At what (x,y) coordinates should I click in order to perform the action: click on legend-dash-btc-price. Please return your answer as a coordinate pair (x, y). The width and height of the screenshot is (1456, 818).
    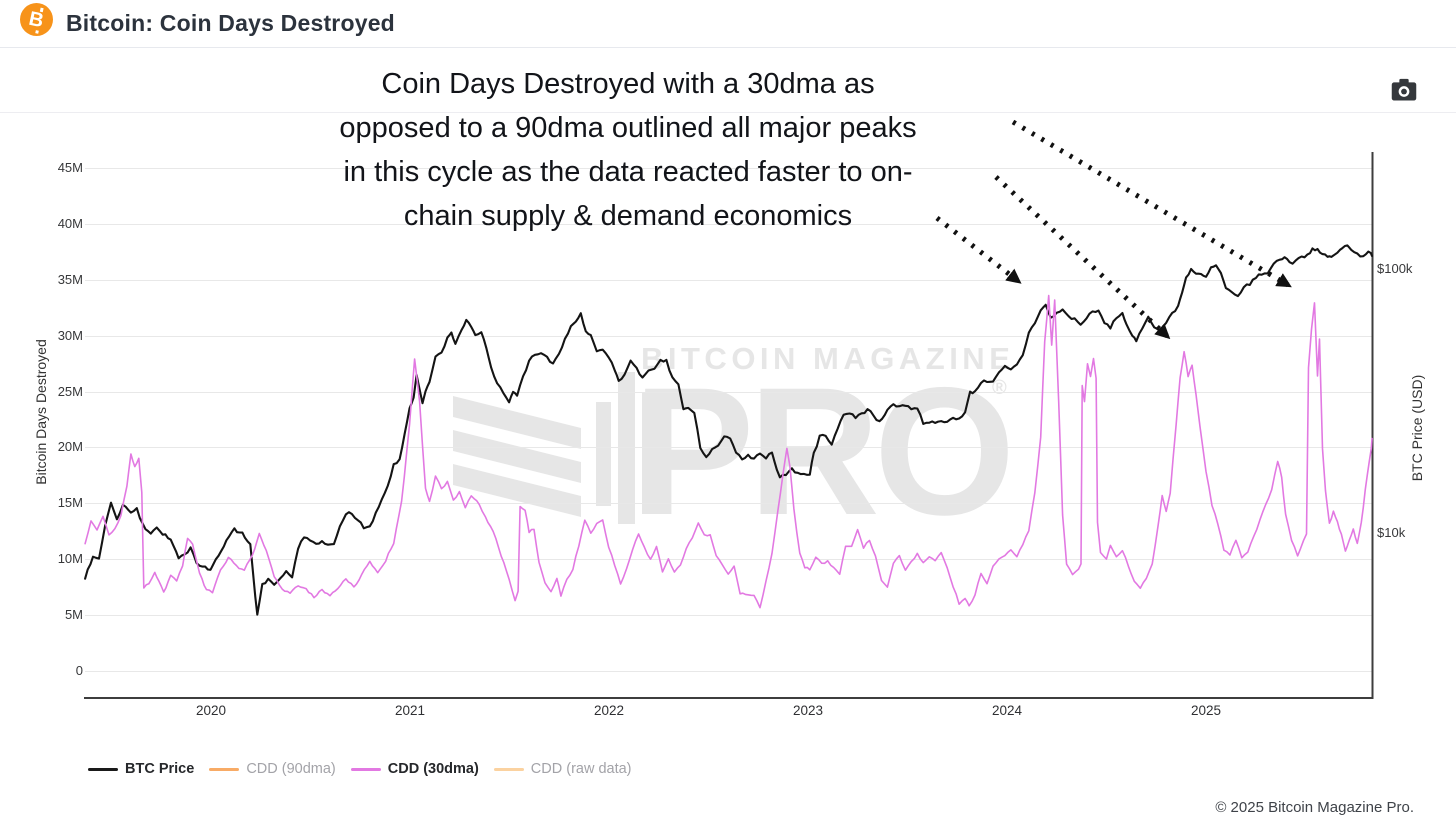
    Looking at the image, I should click on (103, 769).